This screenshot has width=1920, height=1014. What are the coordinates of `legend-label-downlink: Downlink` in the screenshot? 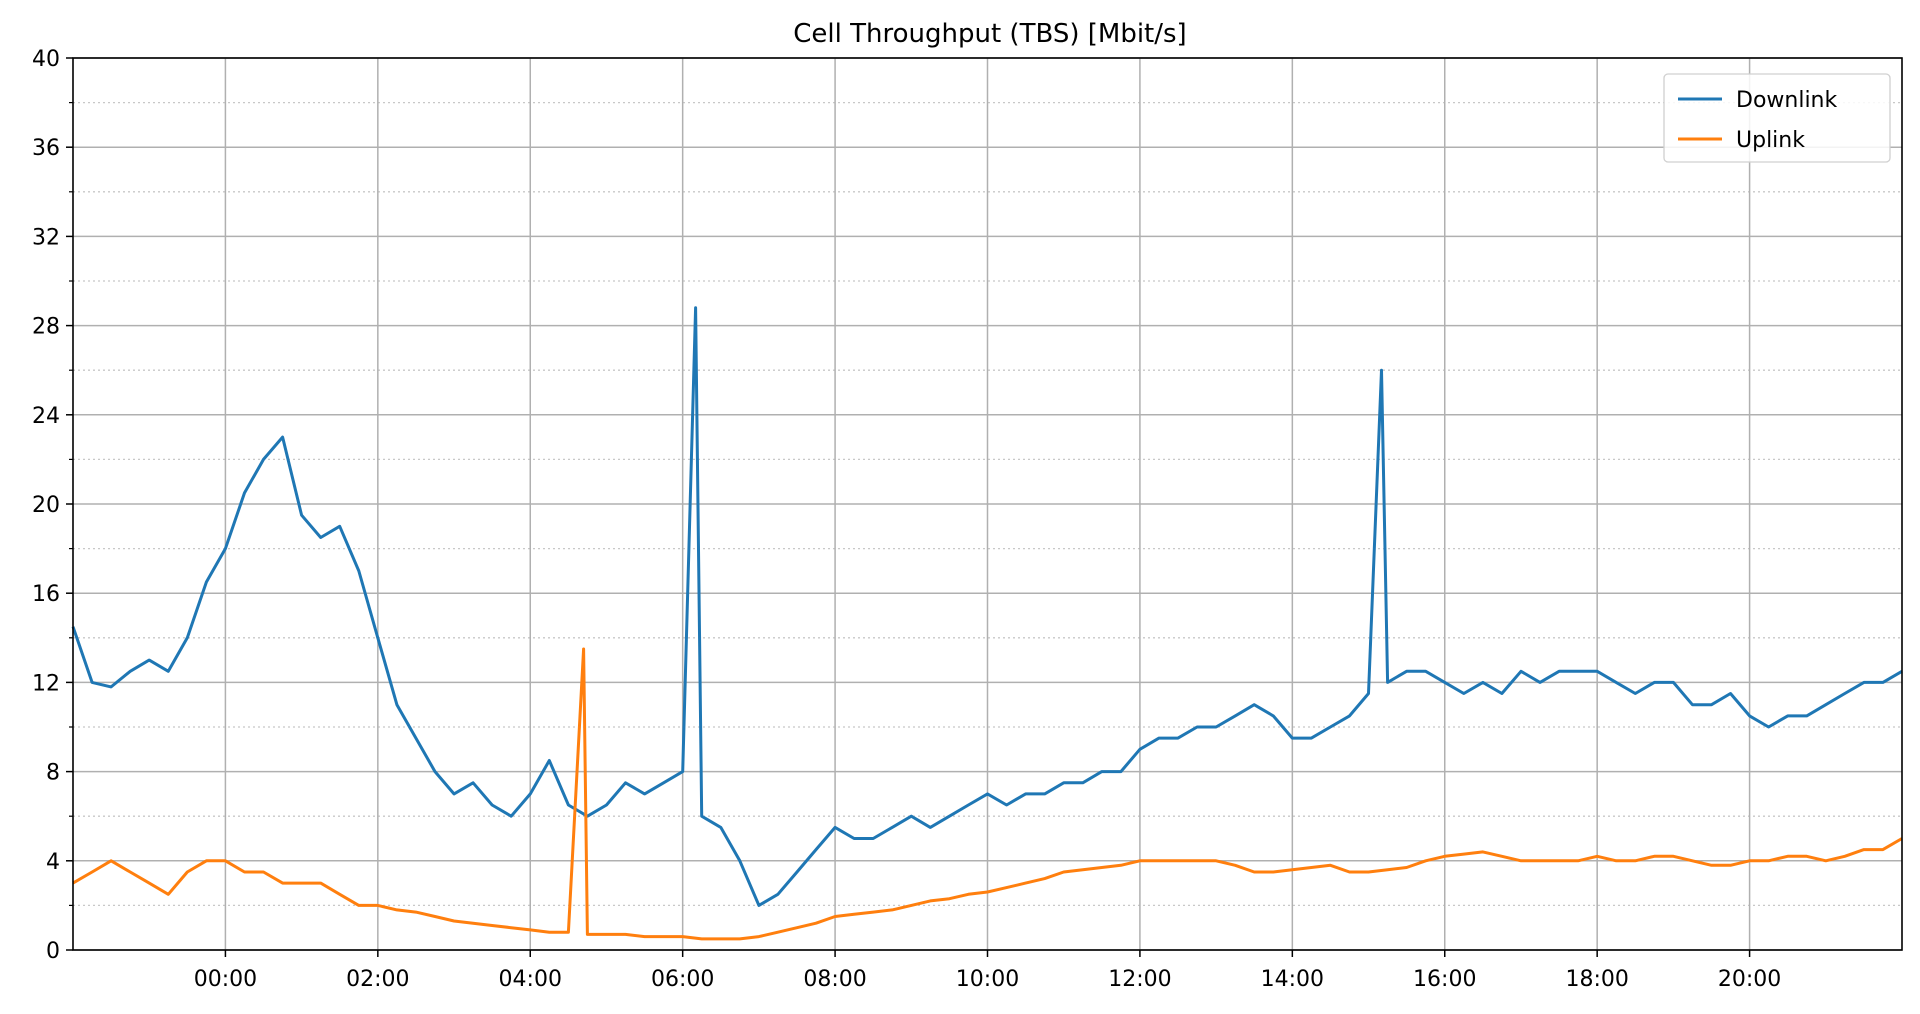 It's located at (1787, 100).